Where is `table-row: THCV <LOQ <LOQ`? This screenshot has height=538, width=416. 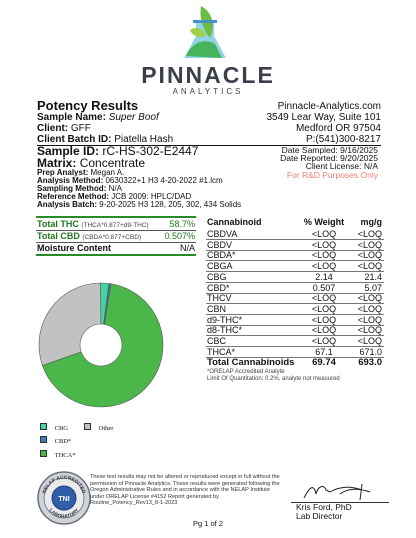
table-row: THCV <LOQ <LOQ is located at coordinates (295, 298).